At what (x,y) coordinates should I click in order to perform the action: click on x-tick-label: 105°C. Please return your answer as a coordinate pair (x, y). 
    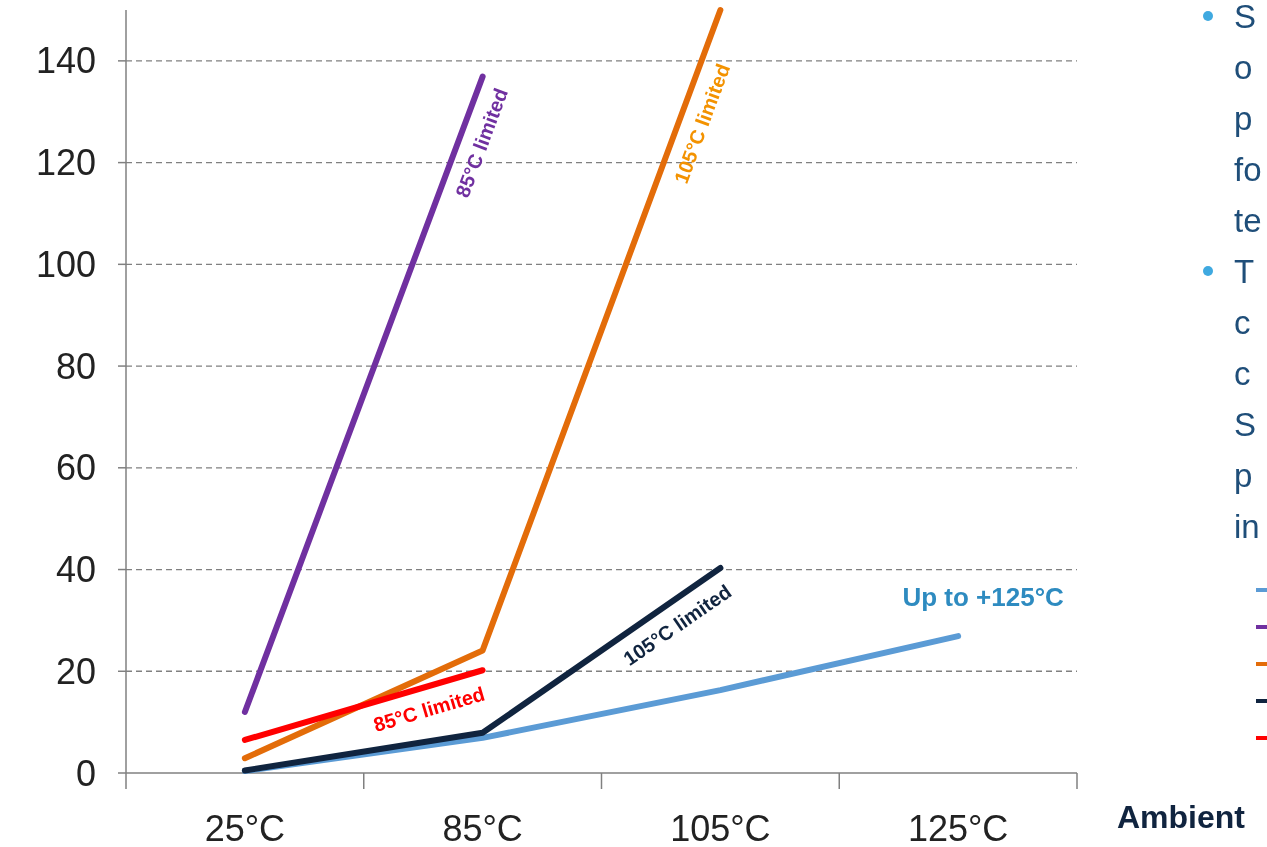
    Looking at the image, I should click on (720, 827).